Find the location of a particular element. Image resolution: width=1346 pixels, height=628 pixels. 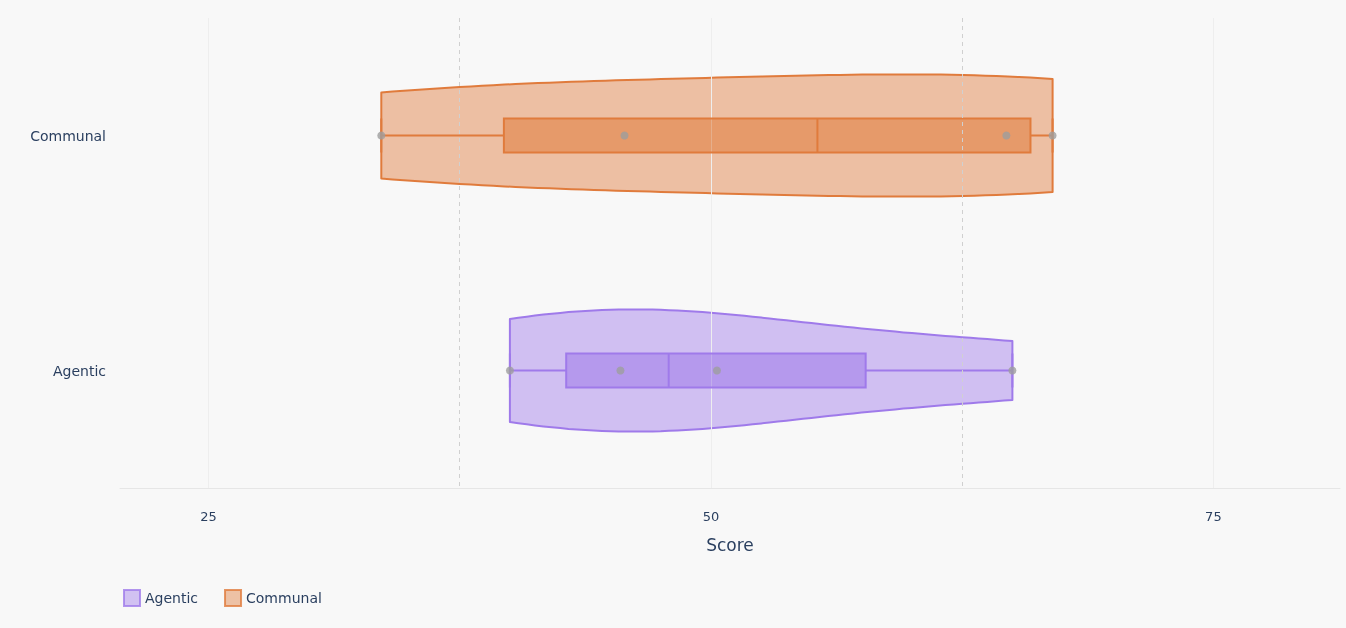

x-axis-title: Score is located at coordinates (730, 544).